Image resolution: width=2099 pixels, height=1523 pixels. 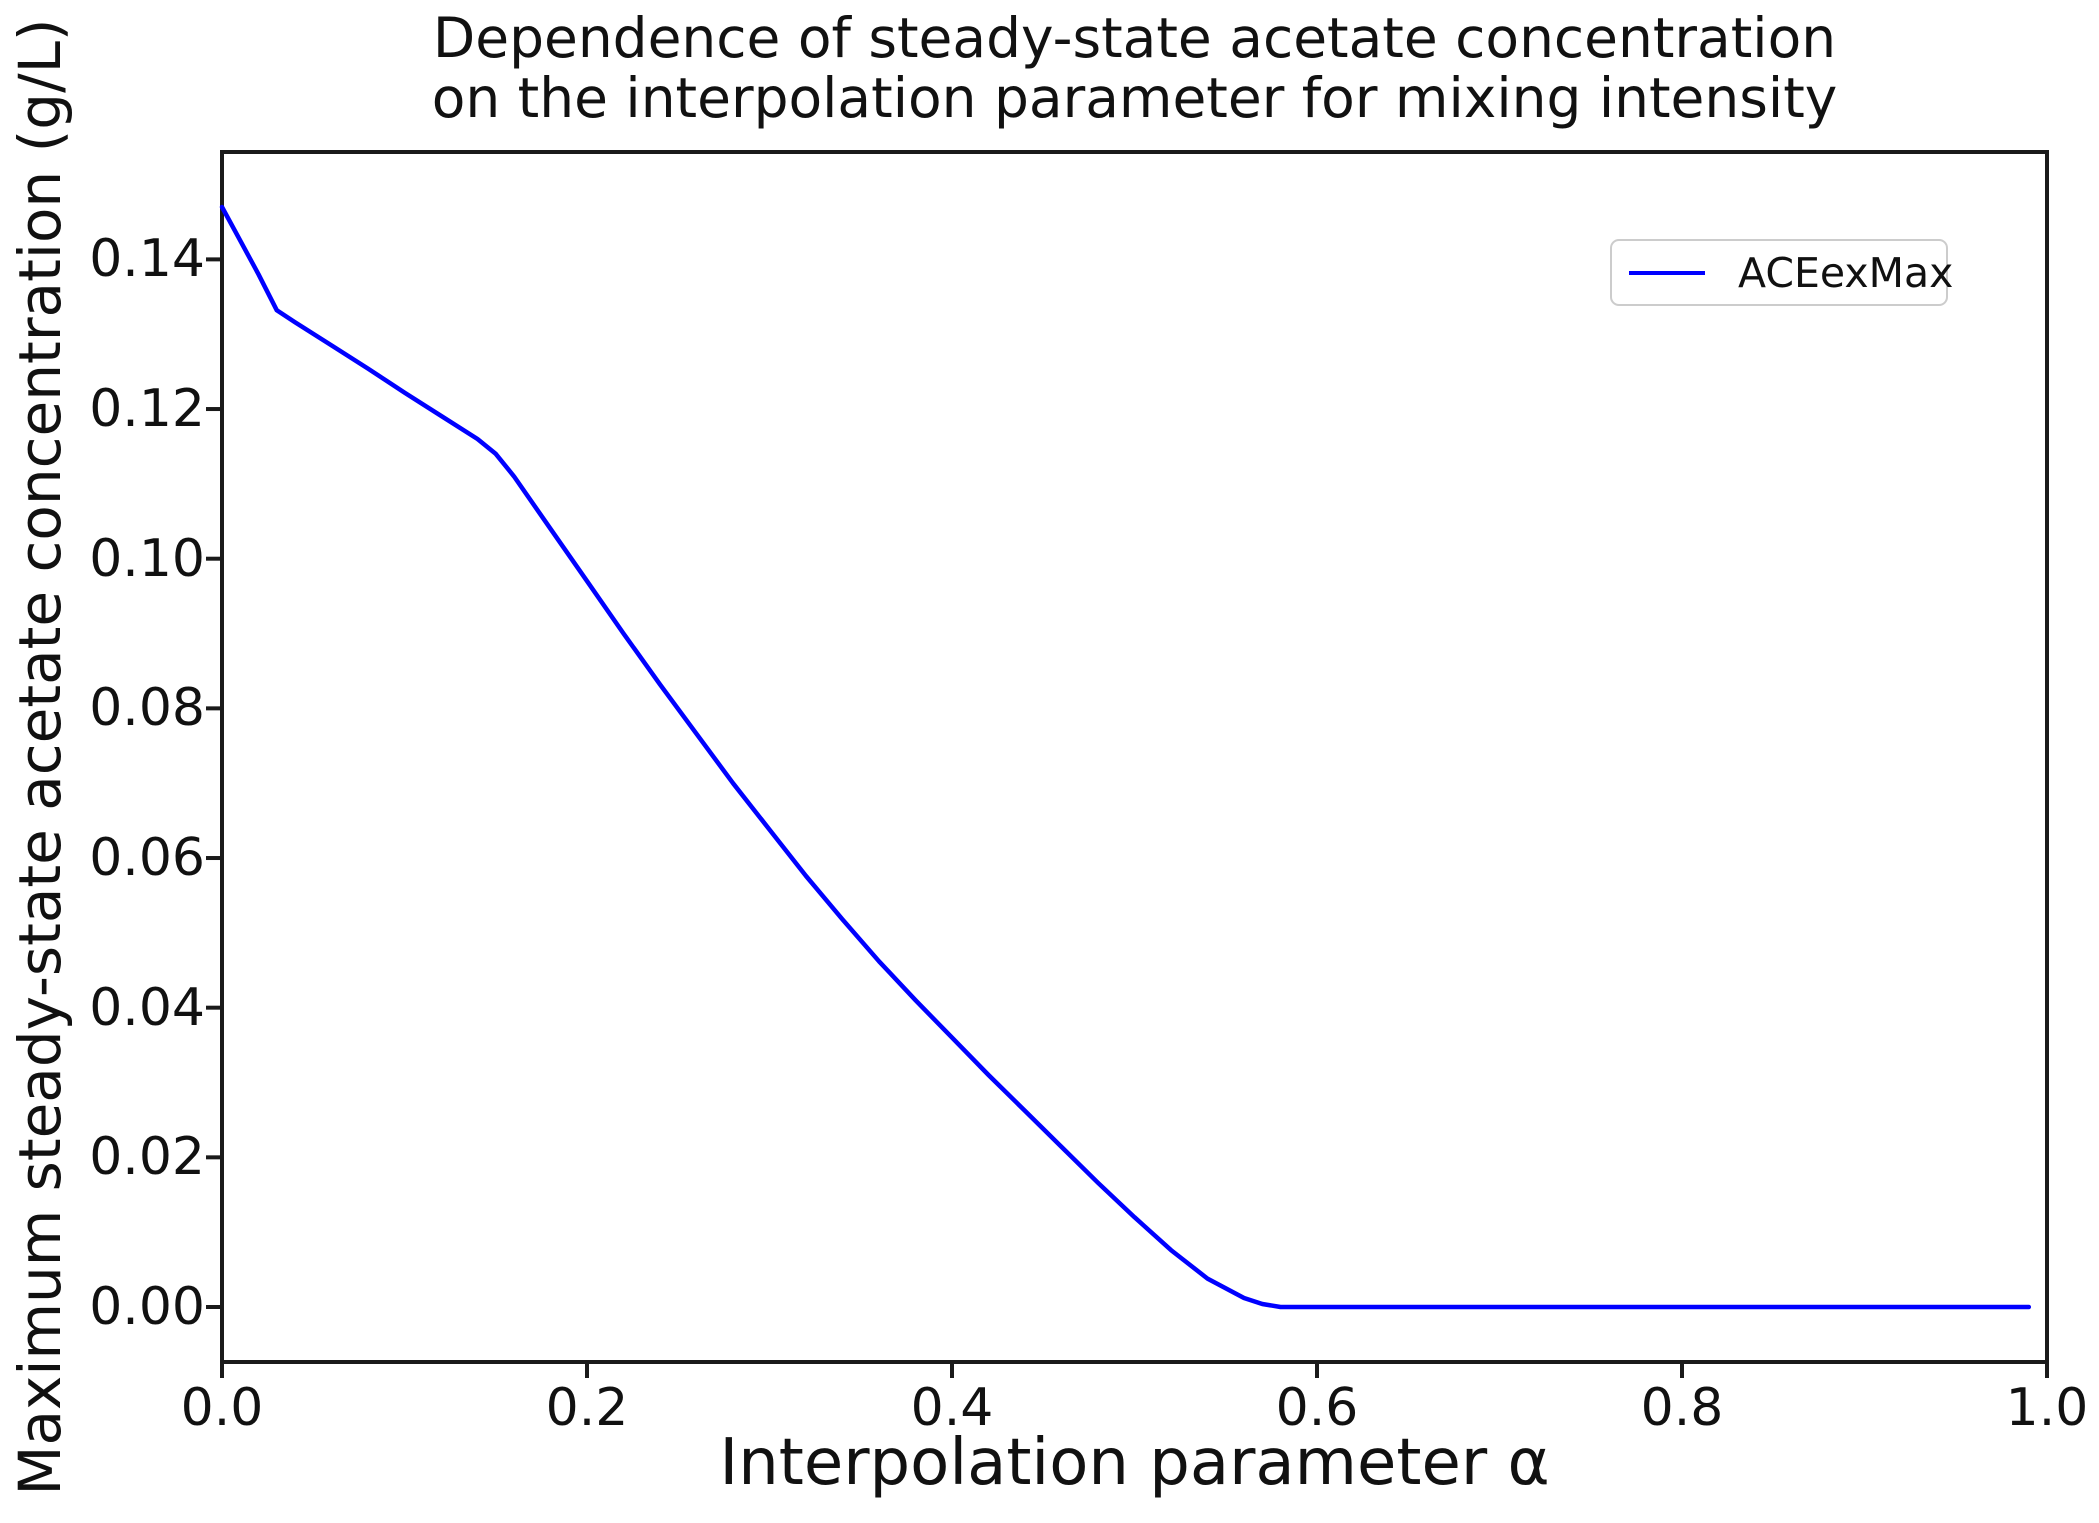 What do you see at coordinates (147, 1007) in the screenshot?
I see `y-tick-label: 0.04` at bounding box center [147, 1007].